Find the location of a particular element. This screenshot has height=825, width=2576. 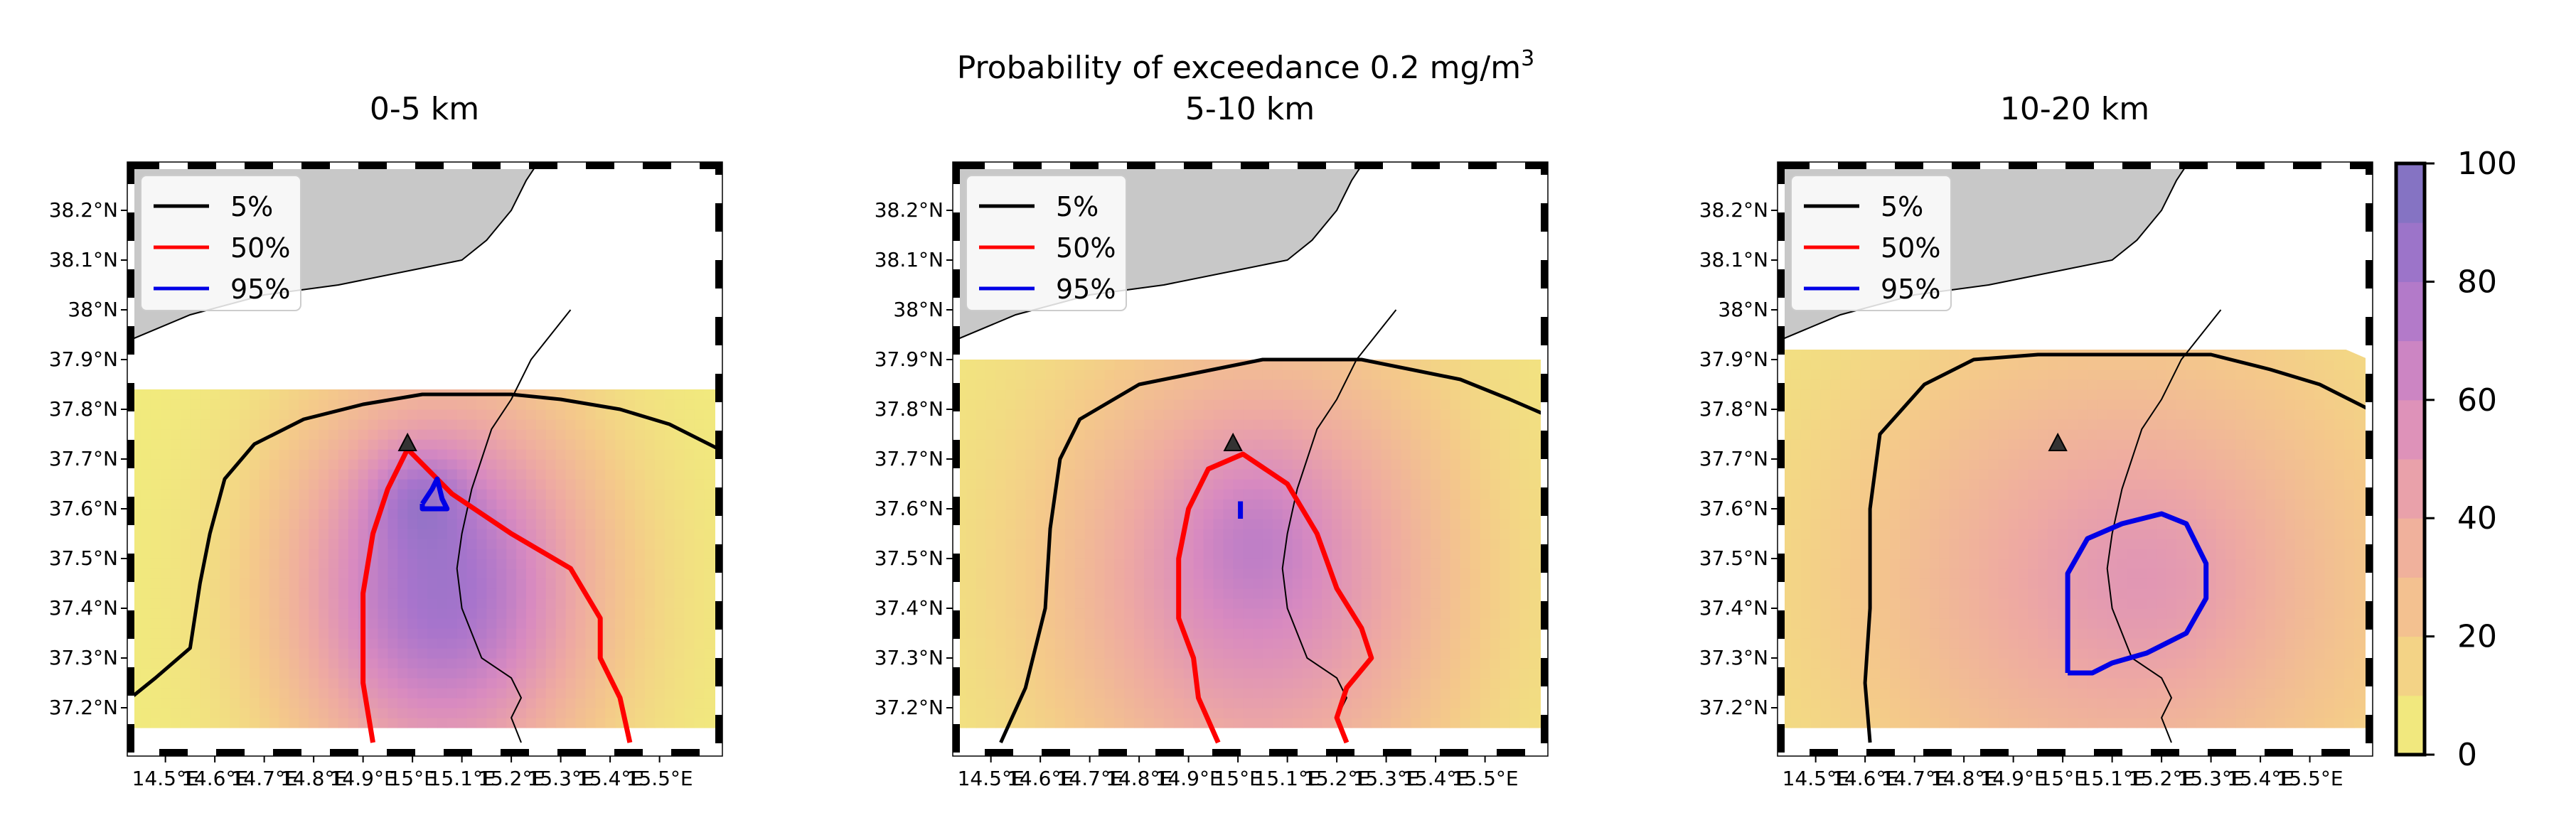

x-tick-label: 15.4°E is located at coordinates (1435, 778).